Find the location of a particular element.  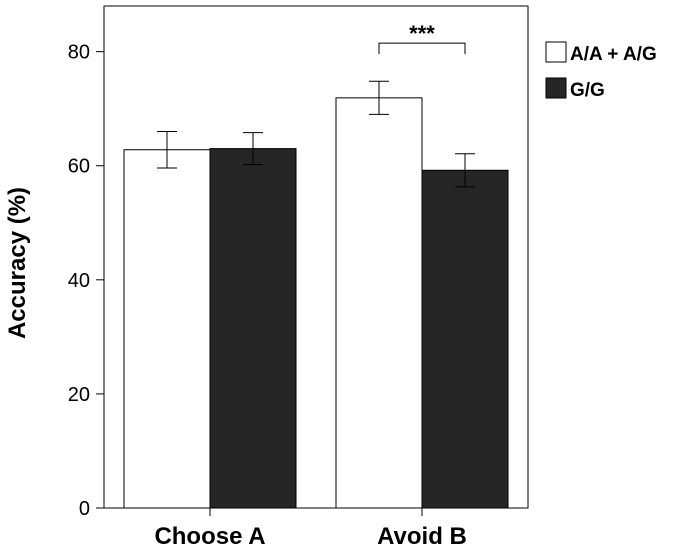

significance-bracket is located at coordinates (422, 48).